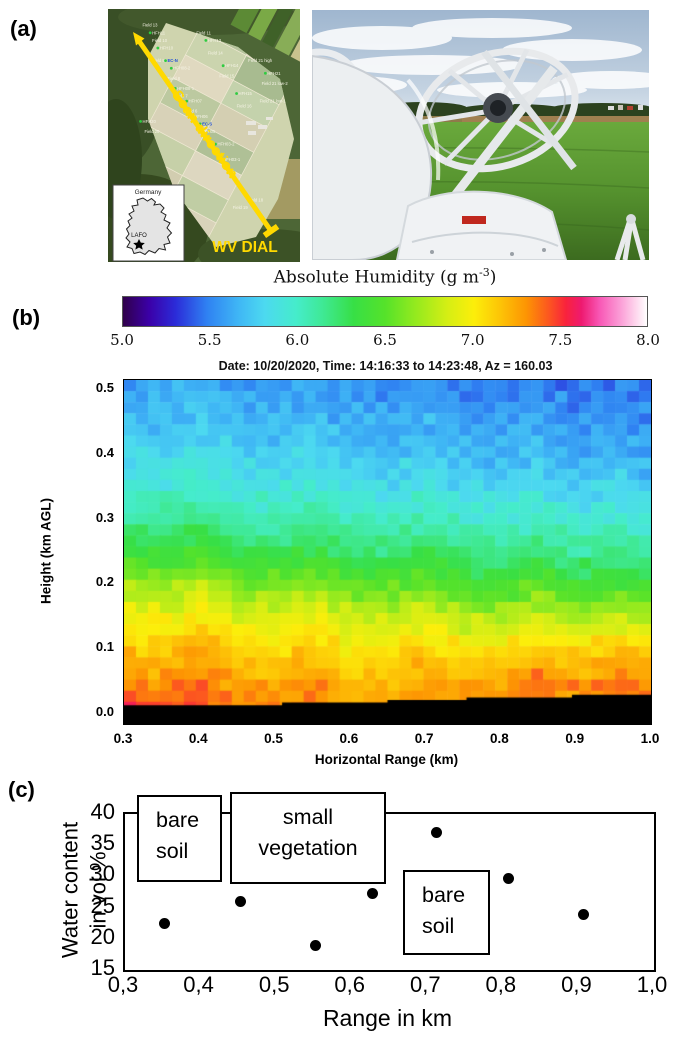 The height and width of the screenshot is (1050, 679). What do you see at coordinates (129, 843) in the screenshot?
I see `c-y-tick` at bounding box center [129, 843].